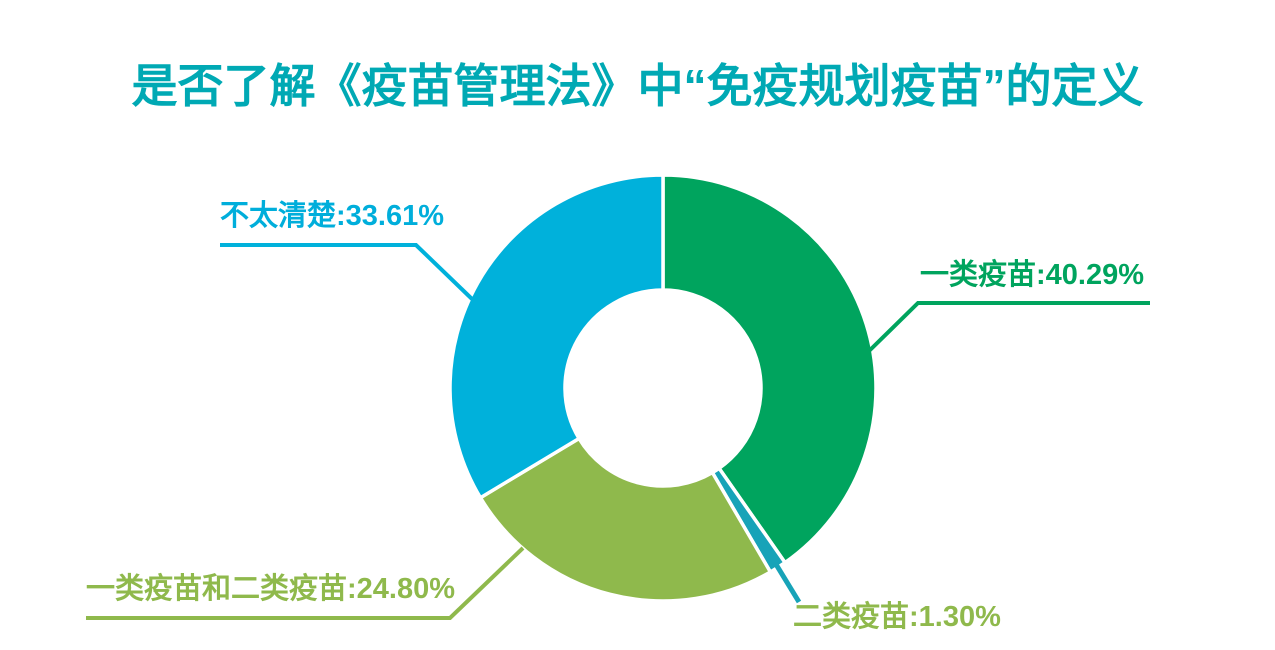 This screenshot has height=650, width=1275. What do you see at coordinates (332, 216) in the screenshot?
I see `segment-label-butai-qingchu: 不太清楚:33.61%` at bounding box center [332, 216].